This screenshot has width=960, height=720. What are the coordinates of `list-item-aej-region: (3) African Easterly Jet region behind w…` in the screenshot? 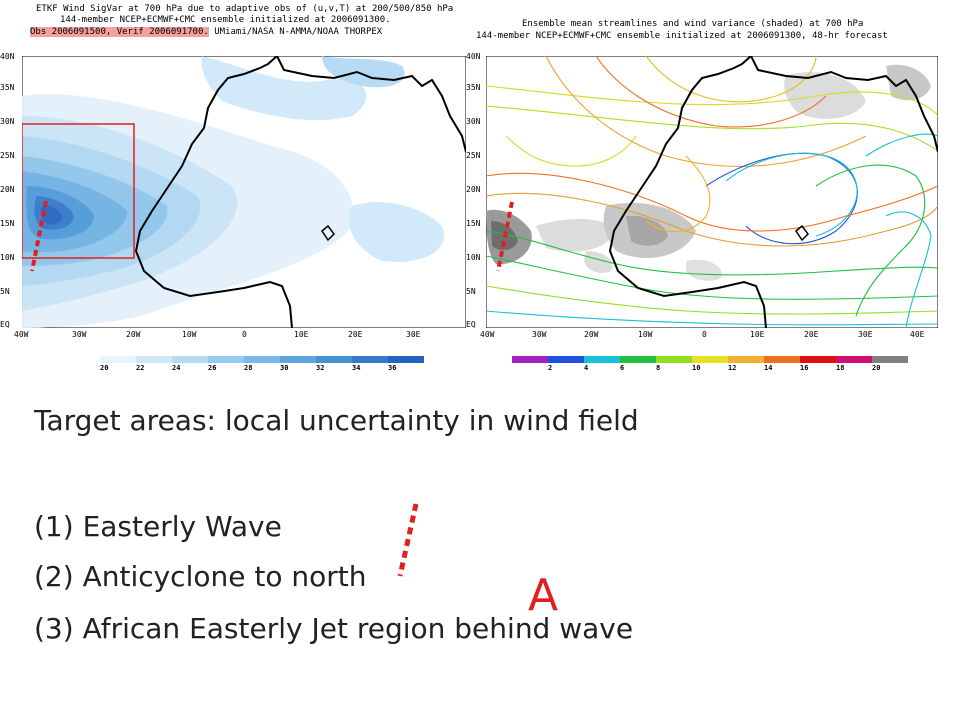 It's located at (334, 628).